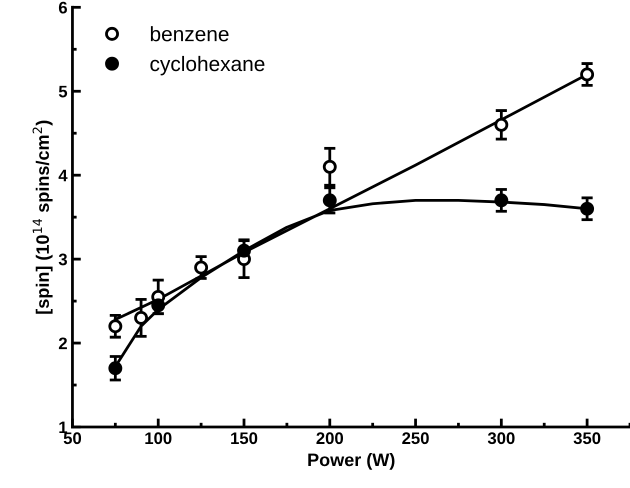 This screenshot has width=630, height=488. I want to click on y-tick-label: 1, so click(63, 428).